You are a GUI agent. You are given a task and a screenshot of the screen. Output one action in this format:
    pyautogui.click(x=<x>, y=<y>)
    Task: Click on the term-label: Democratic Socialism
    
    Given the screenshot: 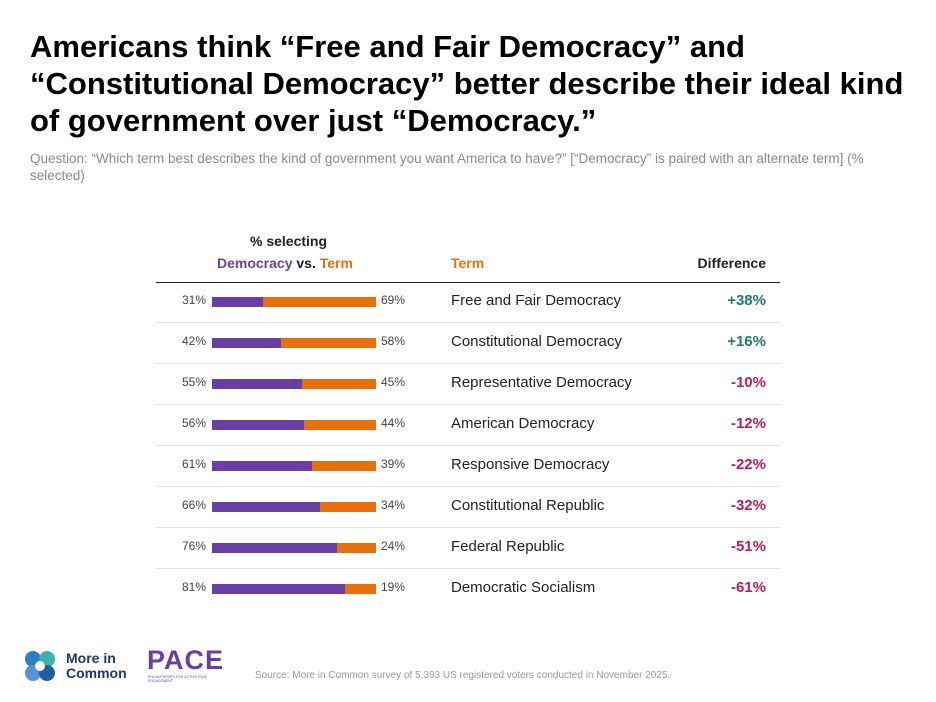 What is the action you would take?
    pyautogui.click(x=523, y=587)
    